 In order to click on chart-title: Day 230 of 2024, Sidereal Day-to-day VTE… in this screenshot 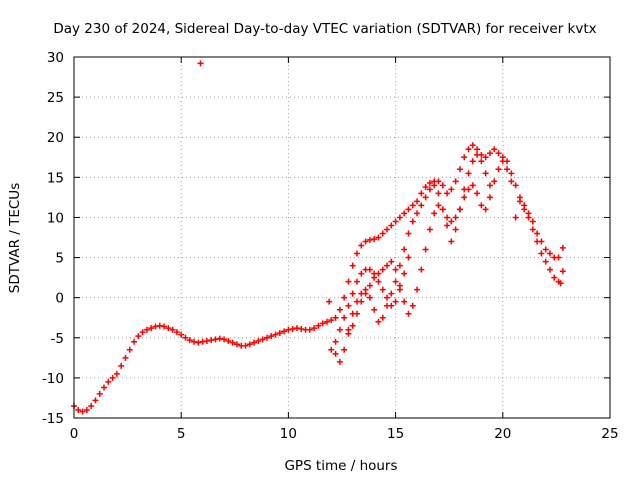, I will do `click(324, 29)`.